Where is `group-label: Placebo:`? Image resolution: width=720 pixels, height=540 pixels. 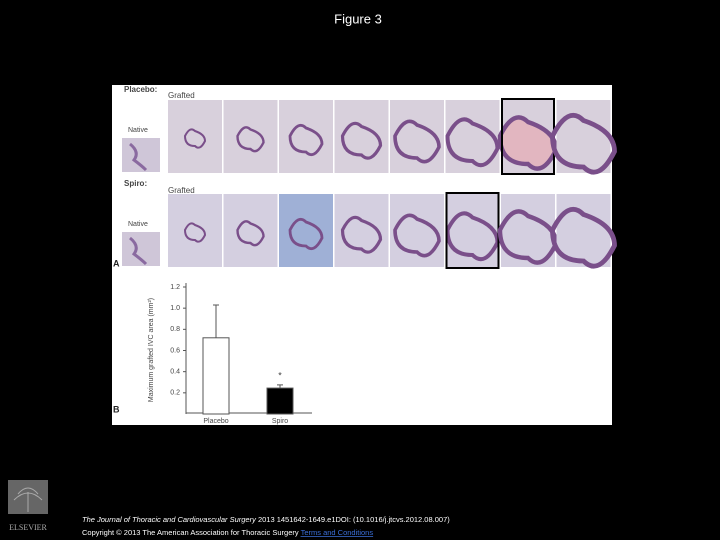
group-label: Placebo: is located at coordinates (140, 89).